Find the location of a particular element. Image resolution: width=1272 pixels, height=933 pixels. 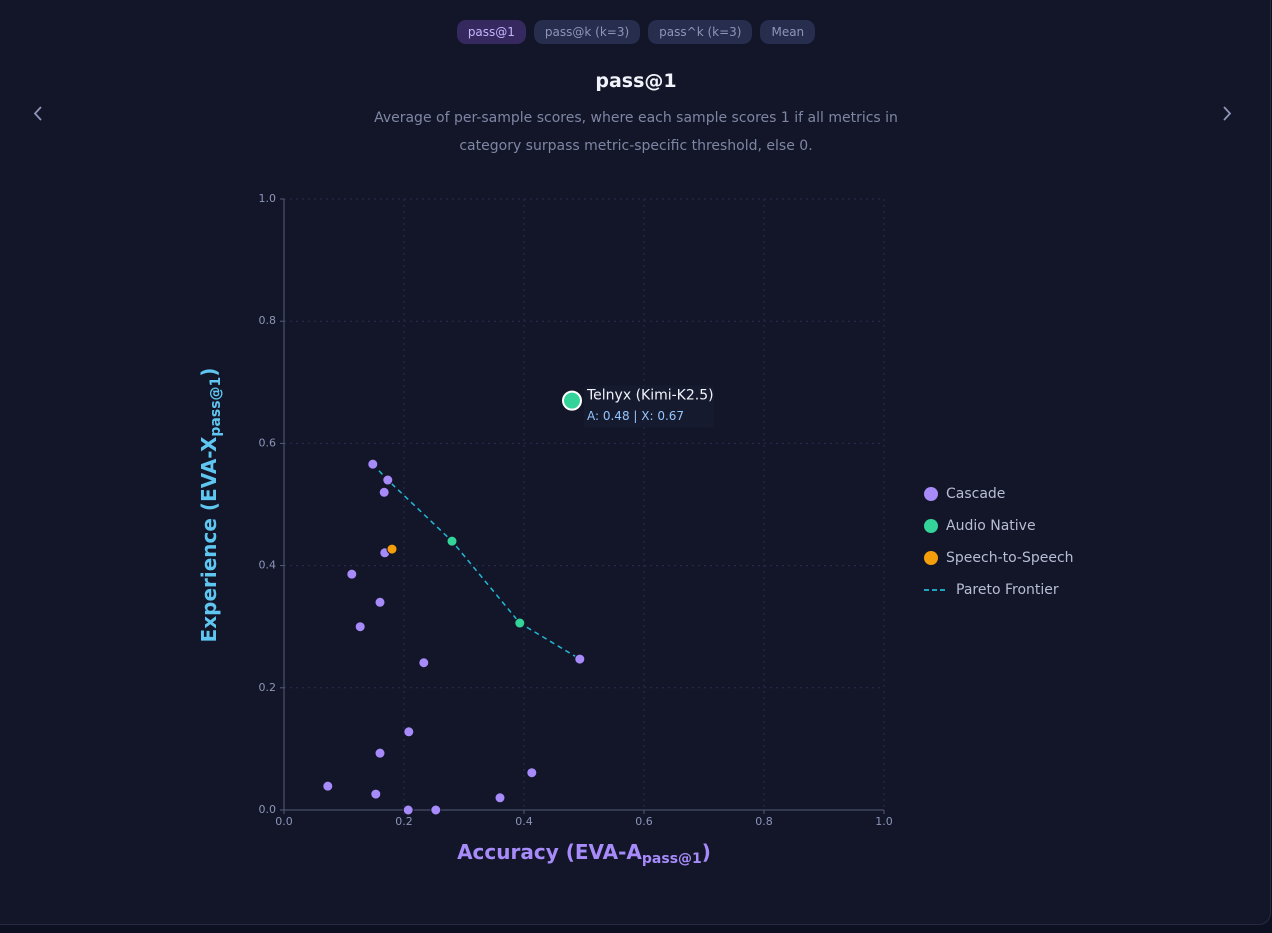

prev-arrow is located at coordinates (37, 113).